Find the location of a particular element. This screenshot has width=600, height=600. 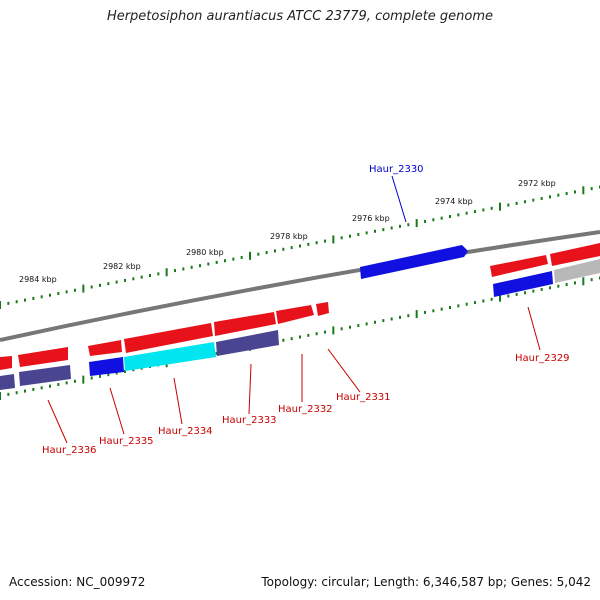

scale-label: 2978 kbp is located at coordinates (289, 236).